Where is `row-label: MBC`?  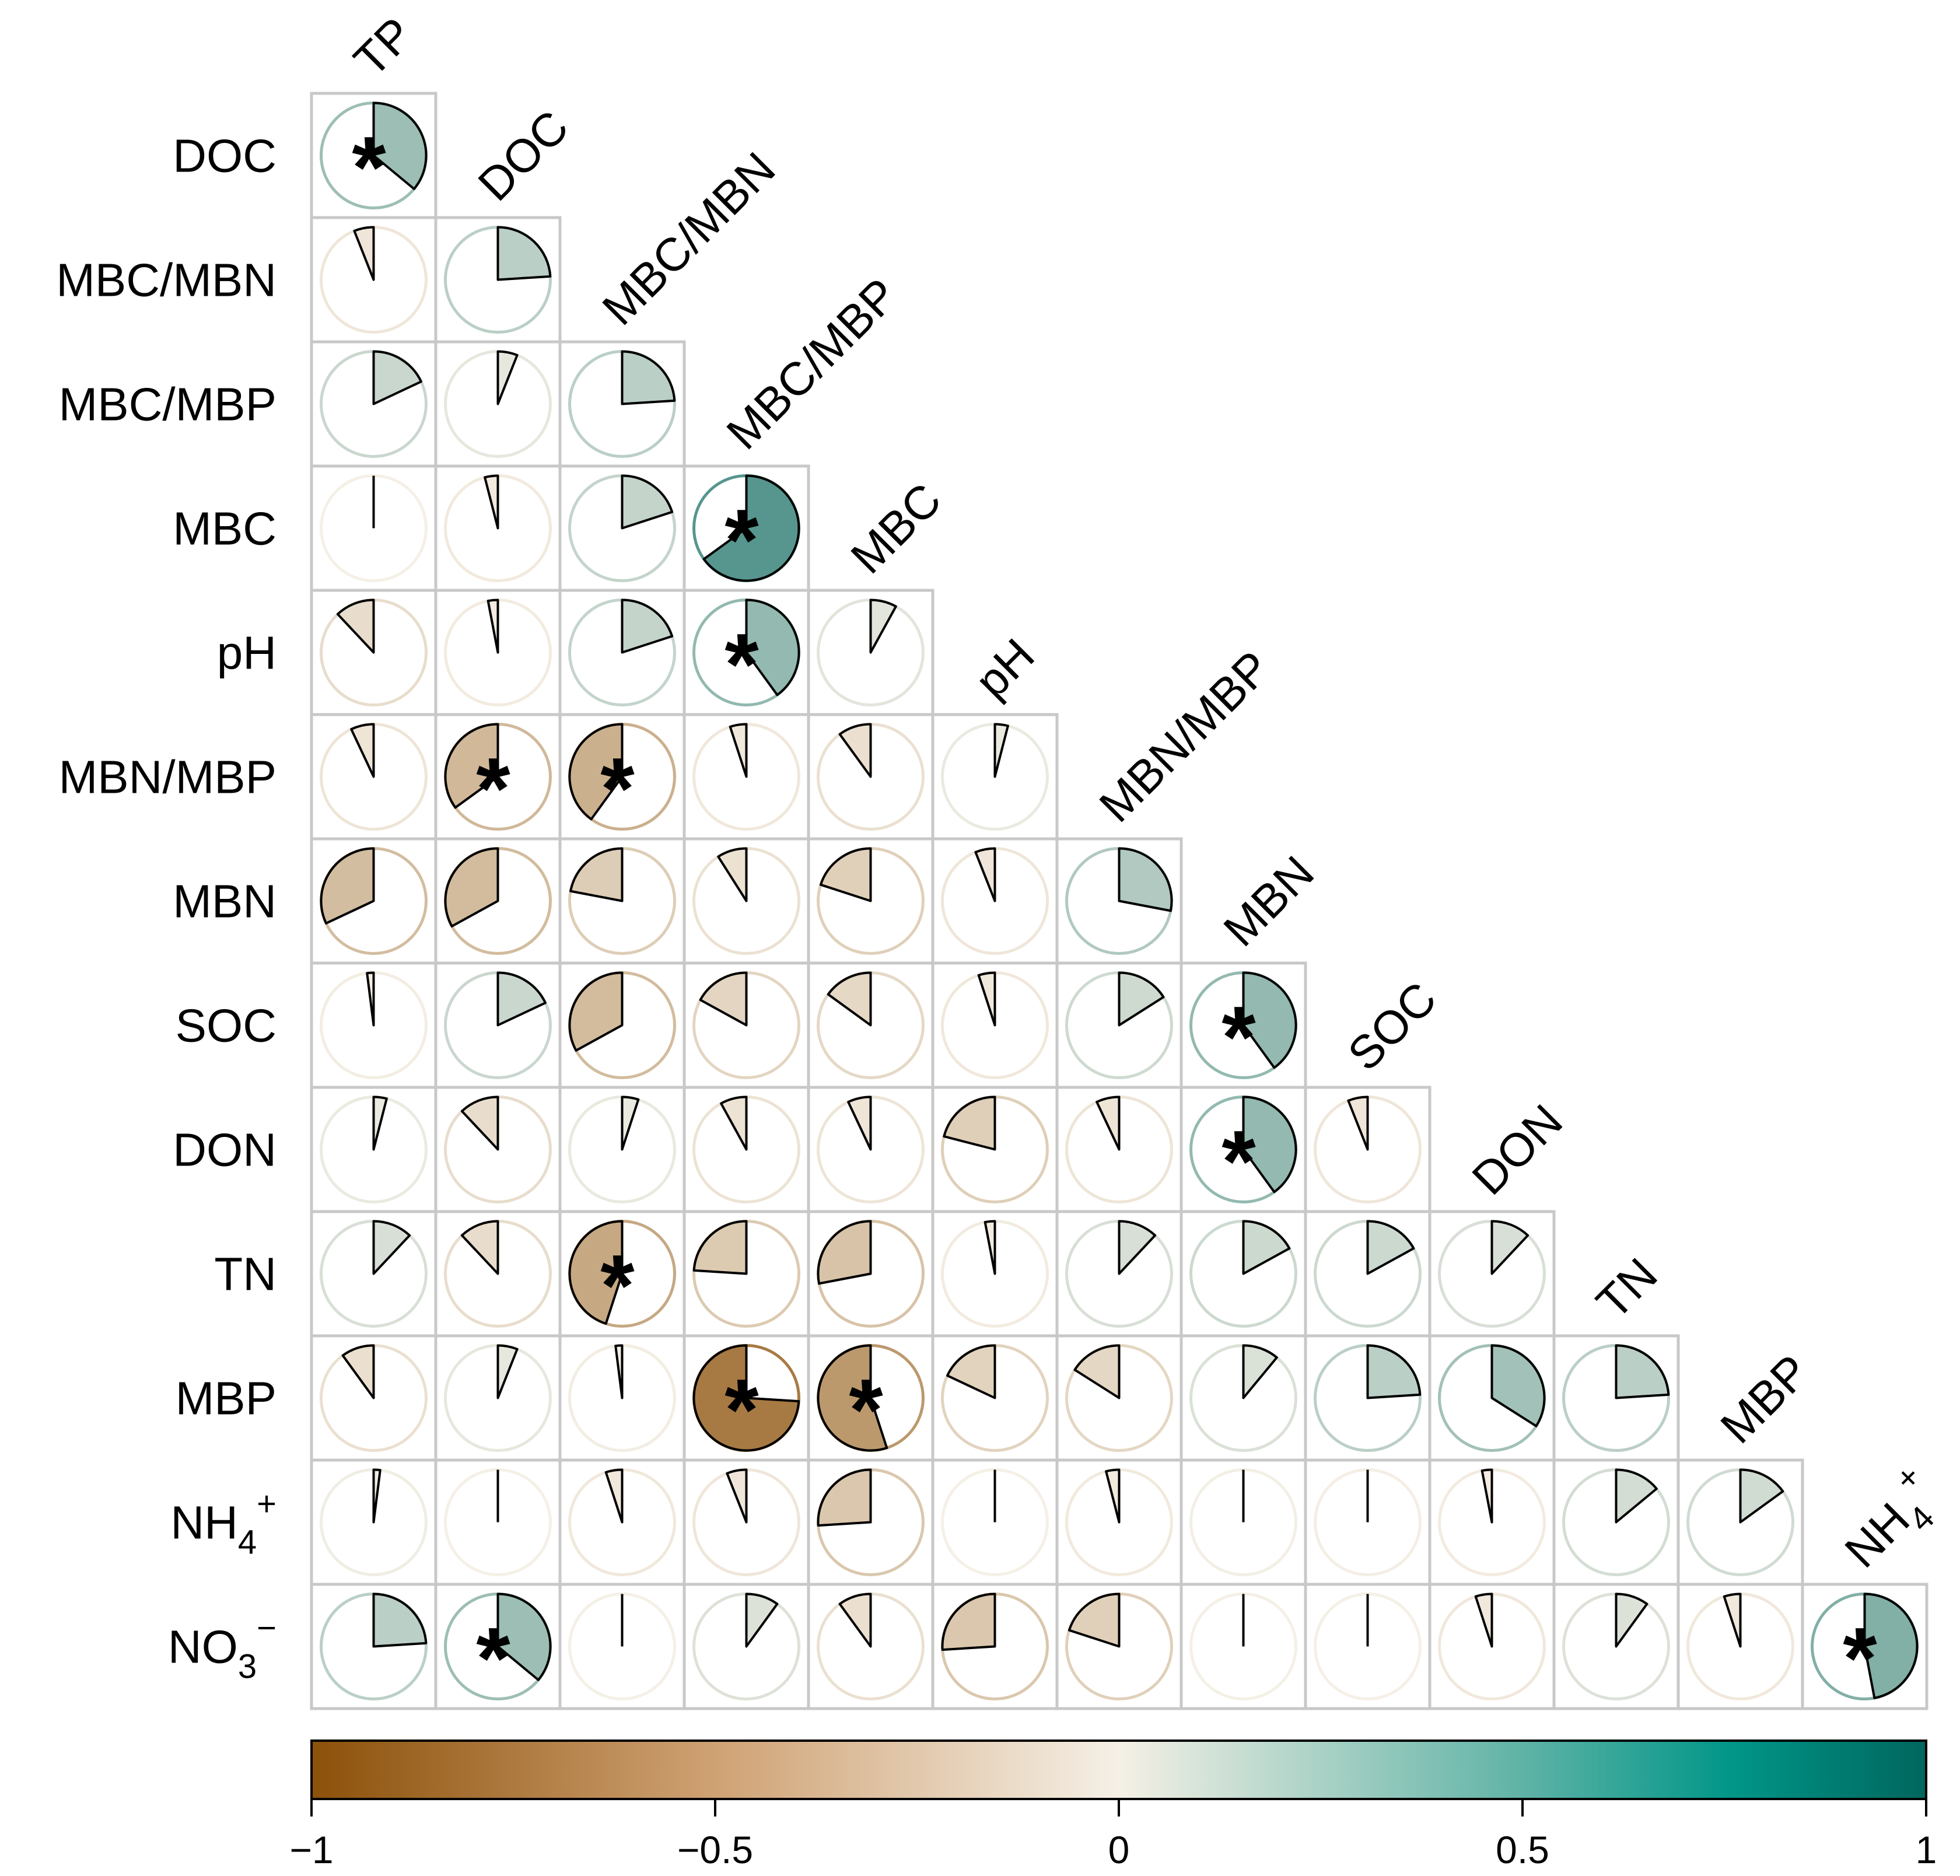 row-label: MBC is located at coordinates (224, 529).